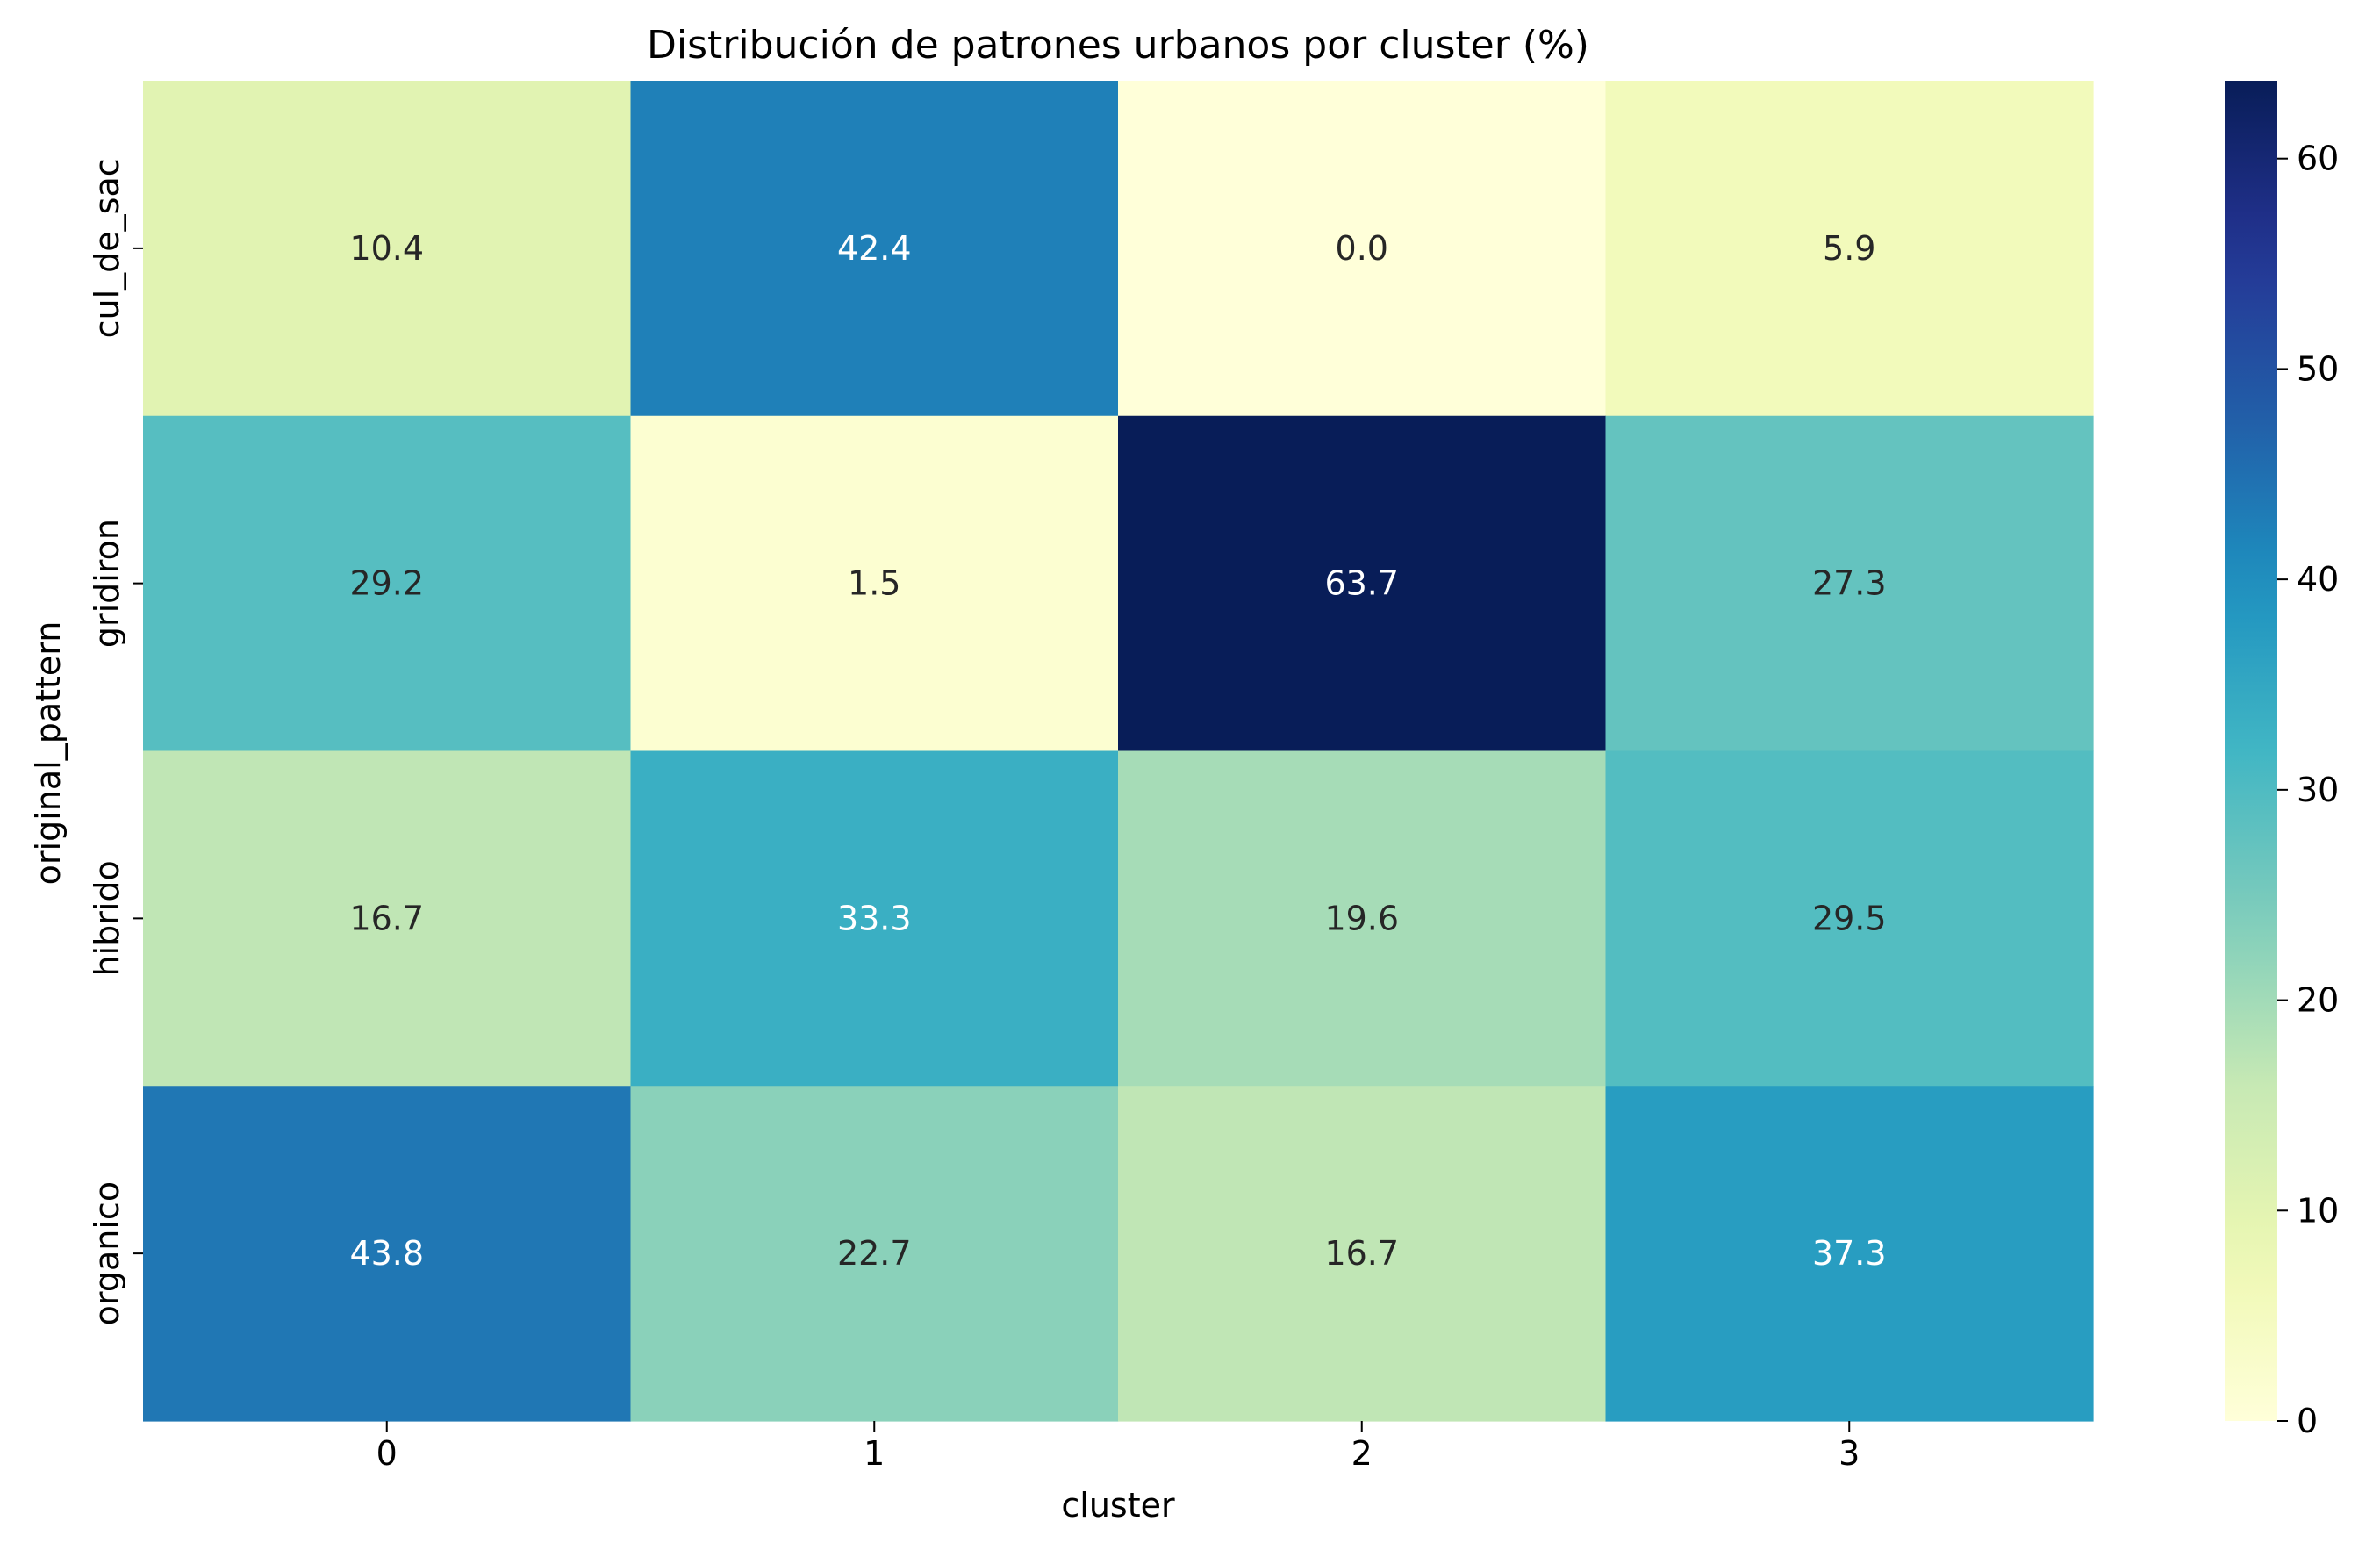 This screenshot has height=1550, width=2380. I want to click on cell-value-label: 22.7, so click(874, 1253).